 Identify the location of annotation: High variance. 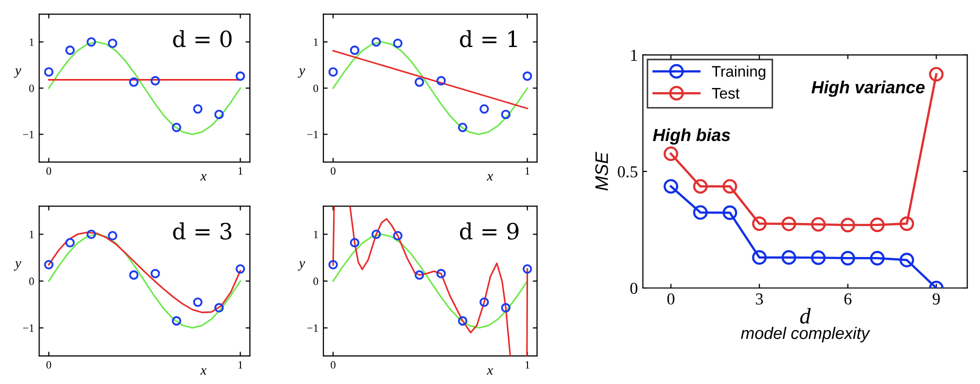
(868, 88).